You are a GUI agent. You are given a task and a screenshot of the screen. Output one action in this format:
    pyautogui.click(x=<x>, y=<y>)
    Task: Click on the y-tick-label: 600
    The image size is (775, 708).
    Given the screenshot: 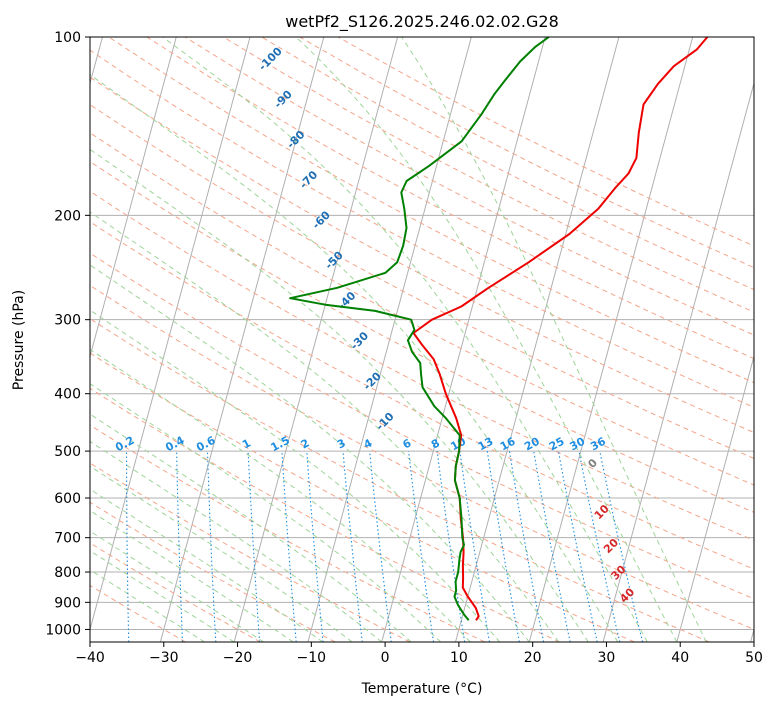 What is the action you would take?
    pyautogui.click(x=67, y=499)
    